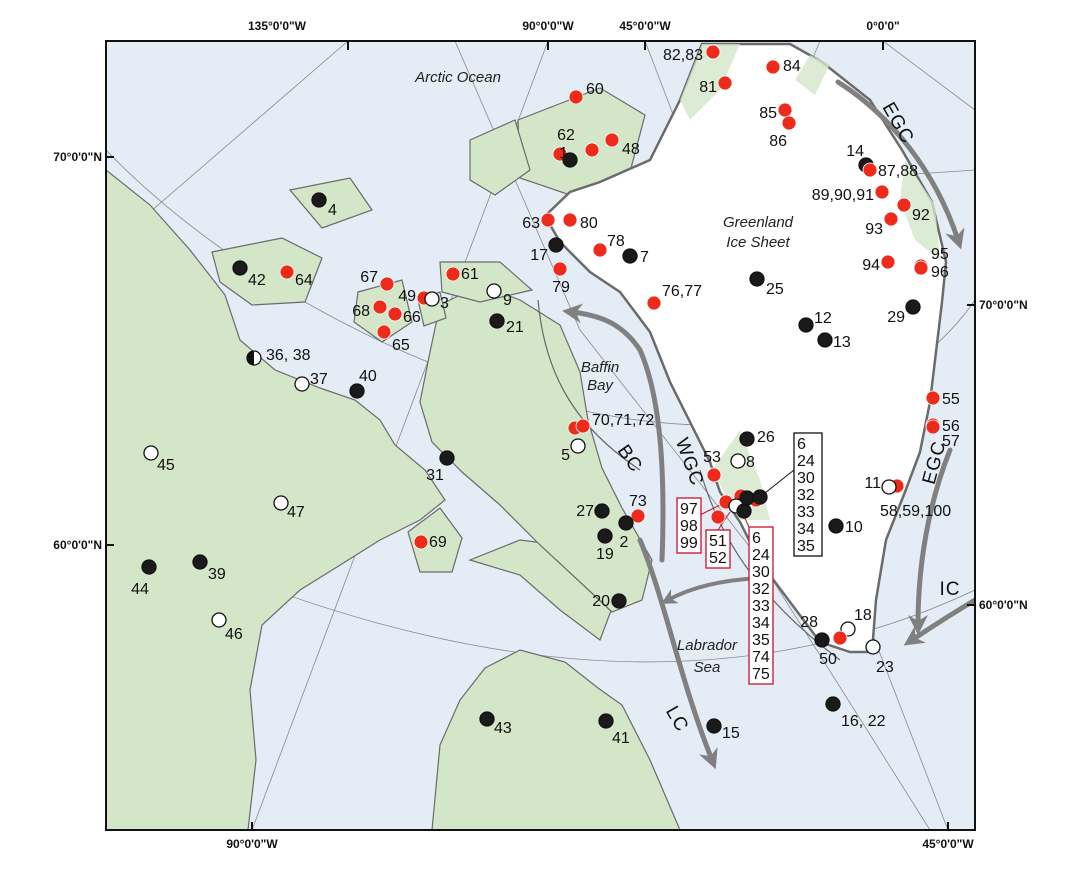  I want to click on site-marker: 45, so click(159, 459).